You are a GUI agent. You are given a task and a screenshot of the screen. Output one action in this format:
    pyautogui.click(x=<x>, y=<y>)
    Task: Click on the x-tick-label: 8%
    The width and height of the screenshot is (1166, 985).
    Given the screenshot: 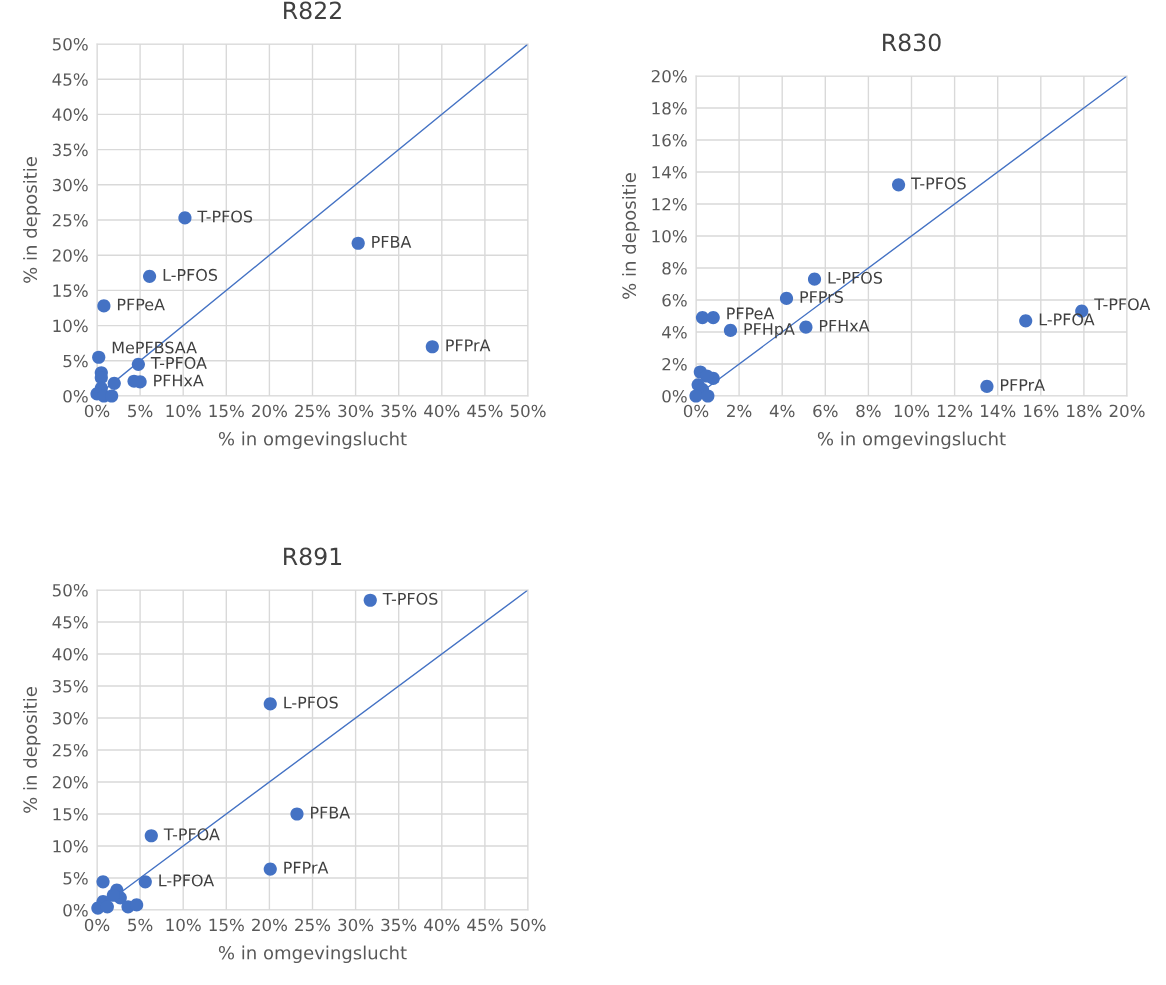 What is the action you would take?
    pyautogui.click(x=868, y=411)
    